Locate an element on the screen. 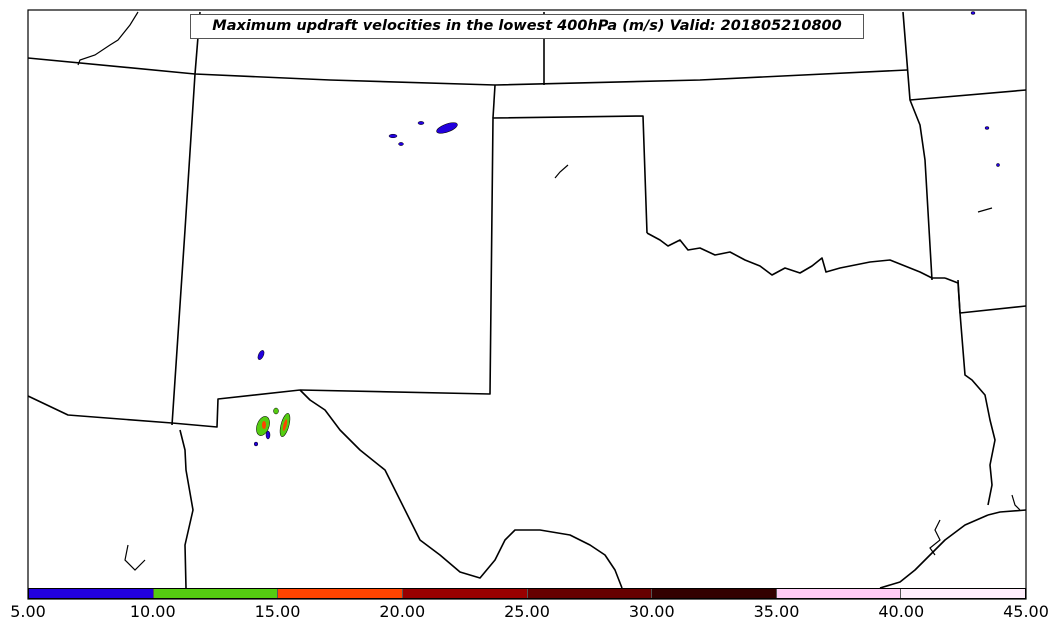 Image resolution: width=1060 pixels, height=633 pixels. boundary-rio-grande is located at coordinates (461, 489).